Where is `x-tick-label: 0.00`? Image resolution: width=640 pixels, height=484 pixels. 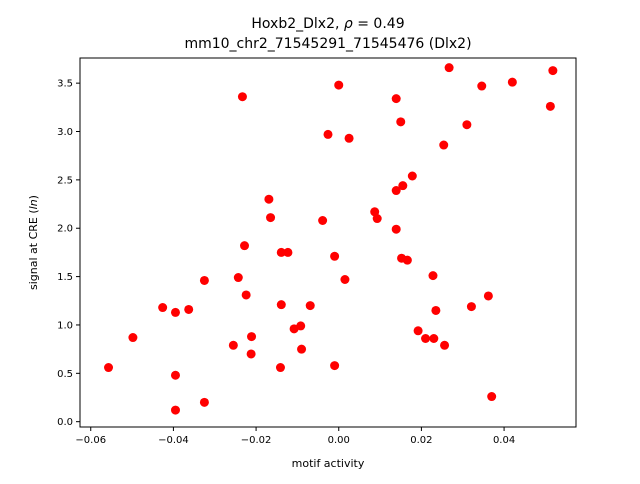 x-tick-label: 0.00 is located at coordinates (339, 440).